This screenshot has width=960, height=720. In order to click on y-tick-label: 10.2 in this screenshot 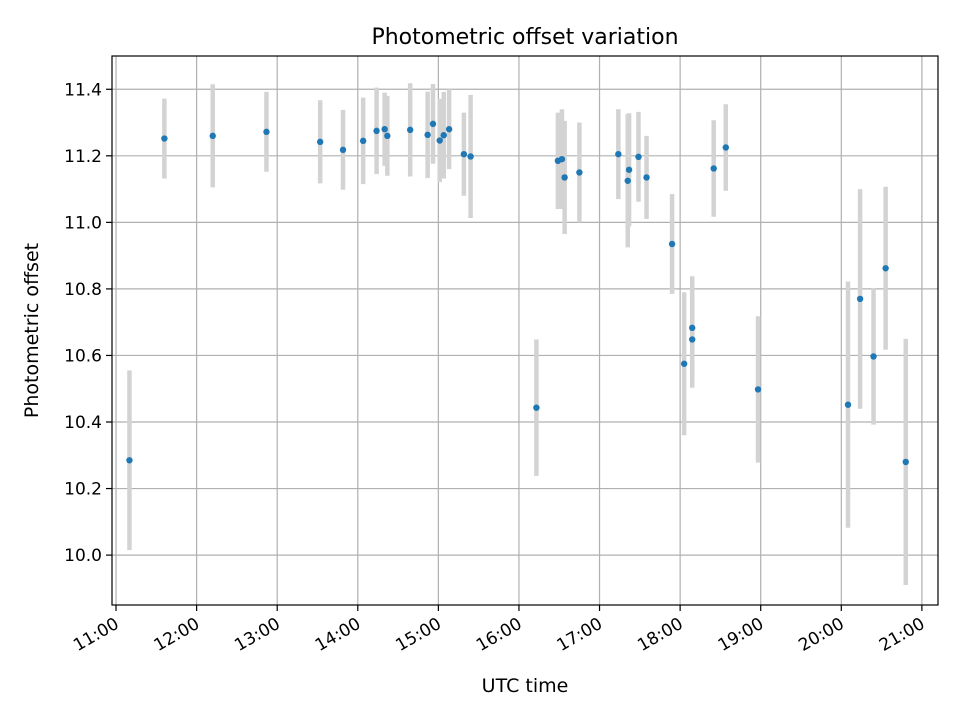, I will do `click(83, 490)`.